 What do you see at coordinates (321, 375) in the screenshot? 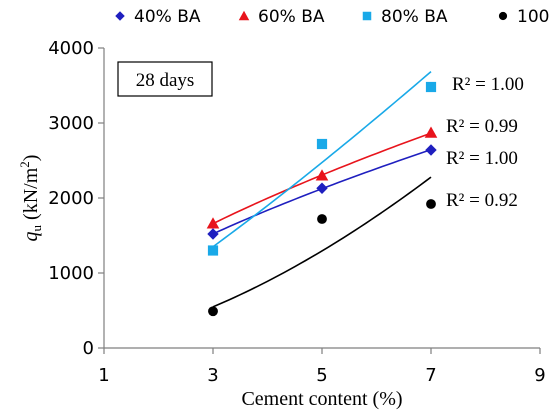
I see `x-tick-label: 5` at bounding box center [321, 375].